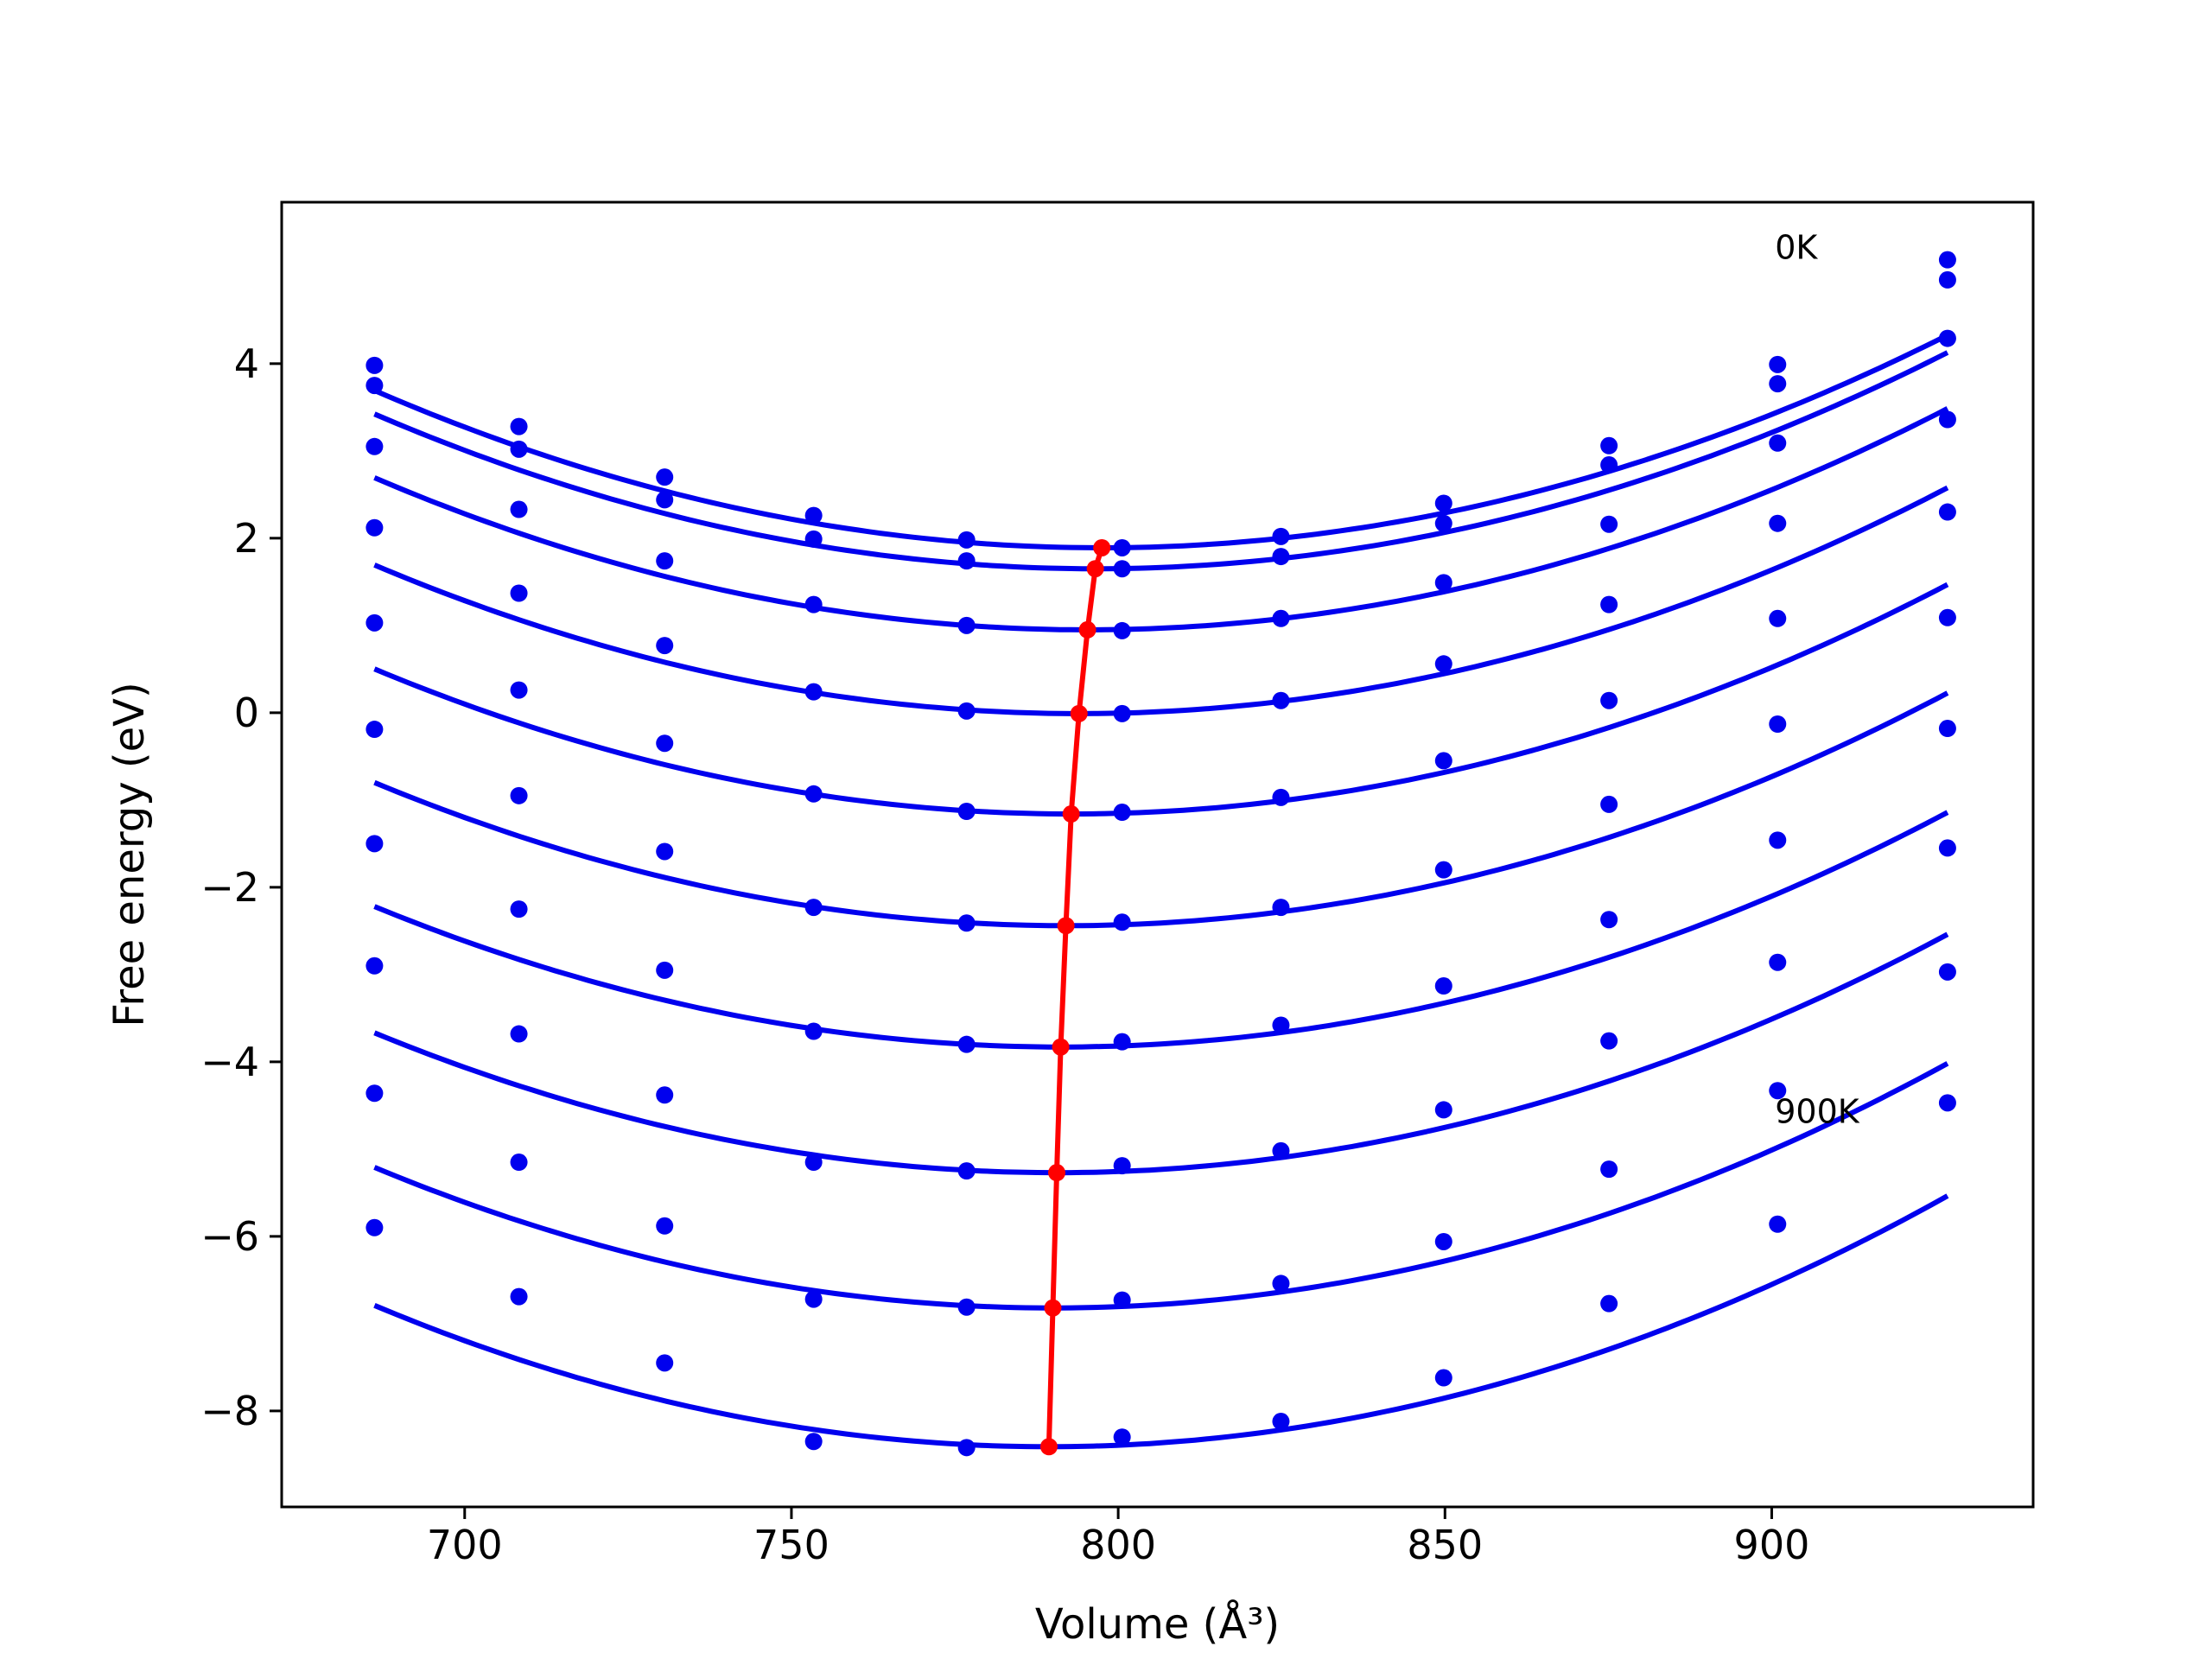 The height and width of the screenshot is (1659, 2212). I want to click on x-tick-label: 750, so click(791, 1545).